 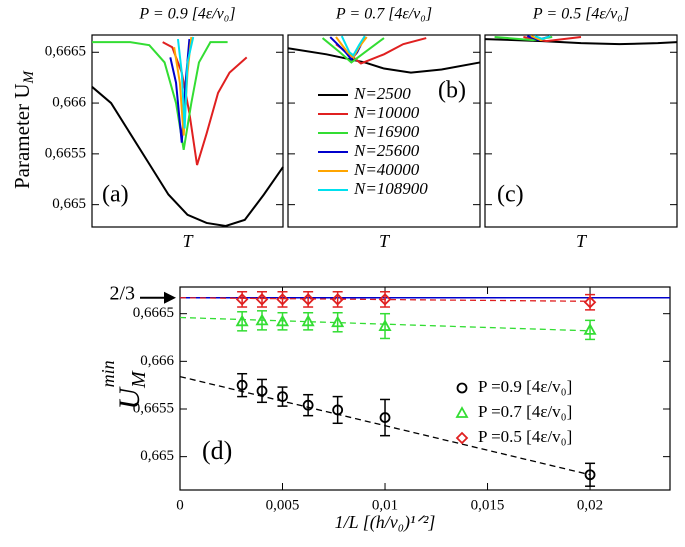 I want to click on y-axis-label: Parameter UM, so click(x=24, y=129).